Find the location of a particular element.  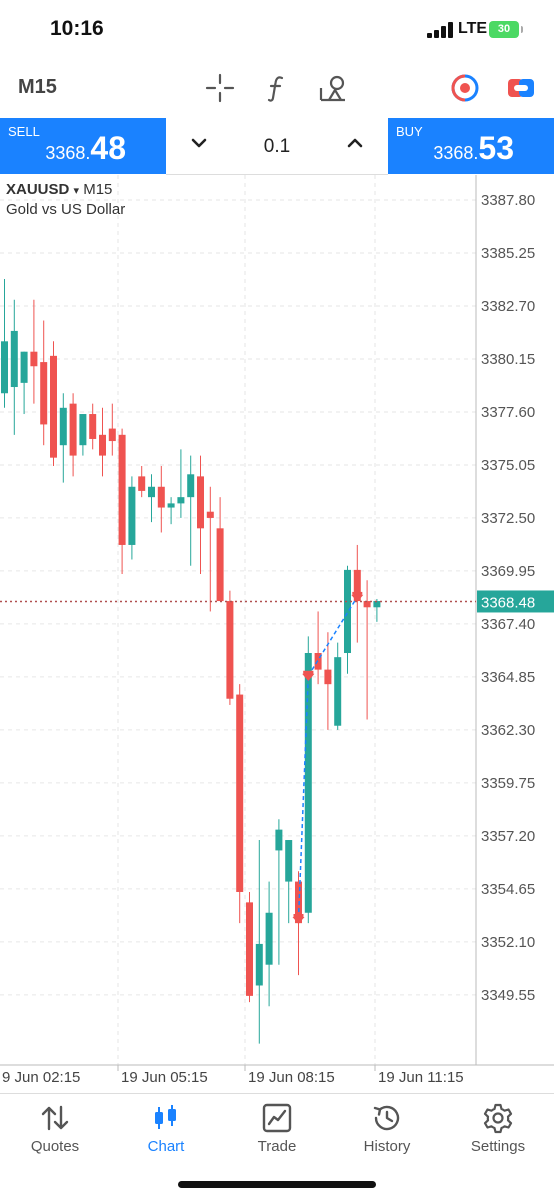

lot-selector: 0.1 is located at coordinates (277, 146).